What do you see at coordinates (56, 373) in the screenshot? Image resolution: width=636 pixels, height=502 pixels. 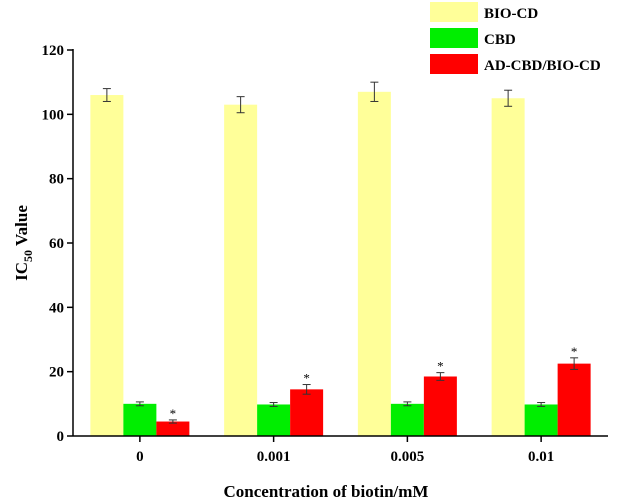 I see `y-tick-label: 20` at bounding box center [56, 373].